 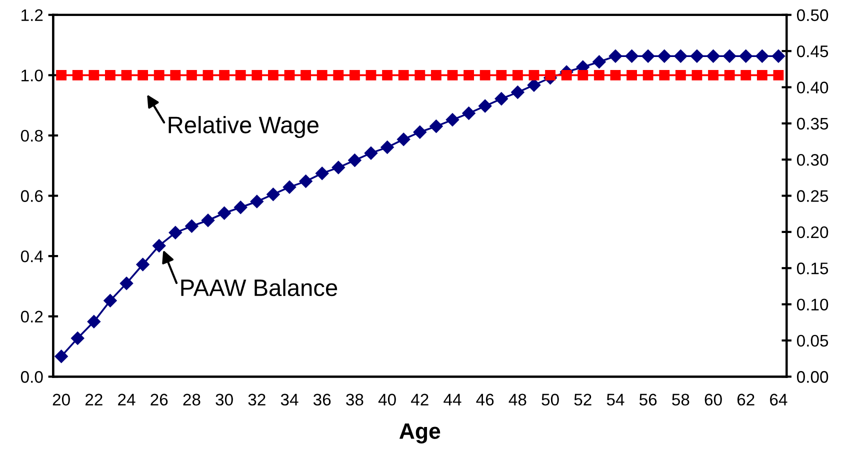 I want to click on x-tick-label: 50, so click(x=550, y=400).